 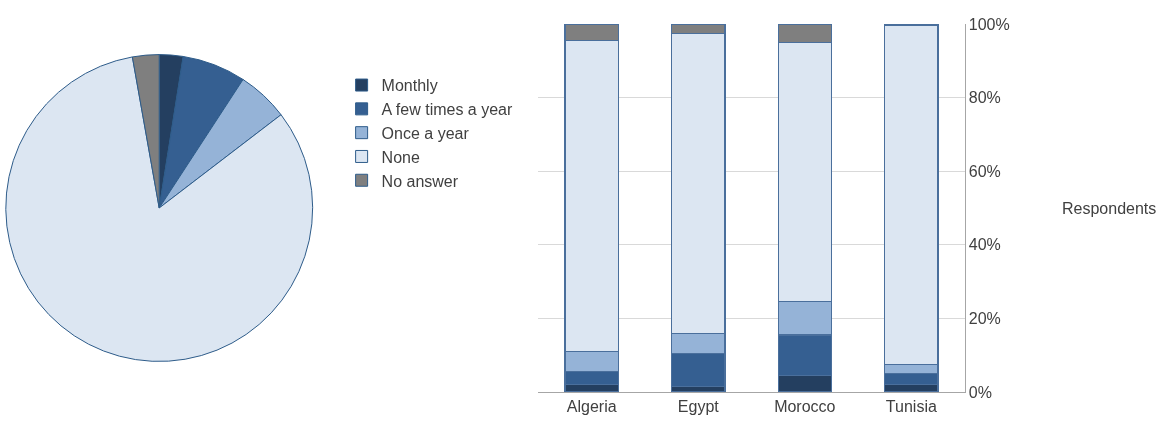 I want to click on y-tick-label: 40%, so click(x=984, y=245).